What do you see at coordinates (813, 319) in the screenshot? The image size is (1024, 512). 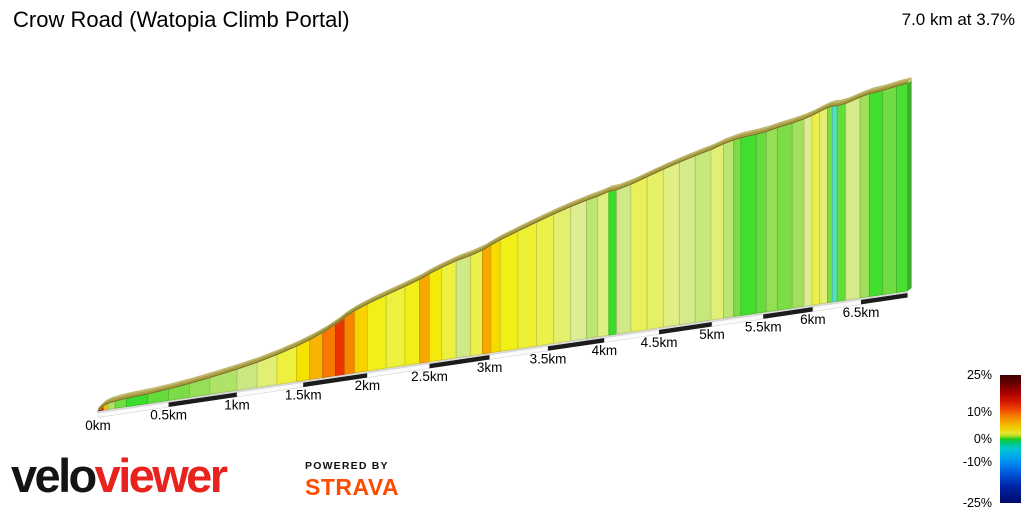 I see `distance-label: 6km` at bounding box center [813, 319].